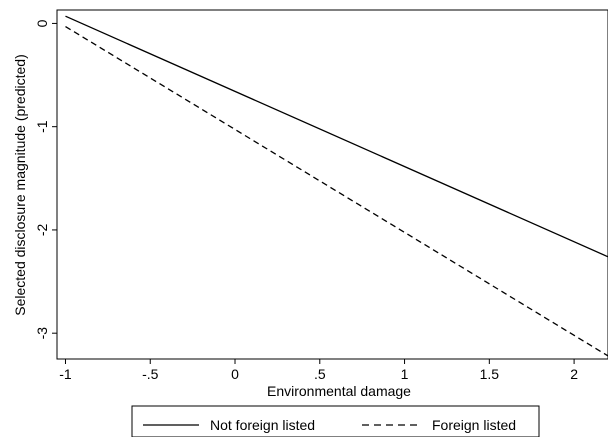 The width and height of the screenshot is (608, 437). What do you see at coordinates (490, 374) in the screenshot?
I see `x-tick-label: 1.5` at bounding box center [490, 374].